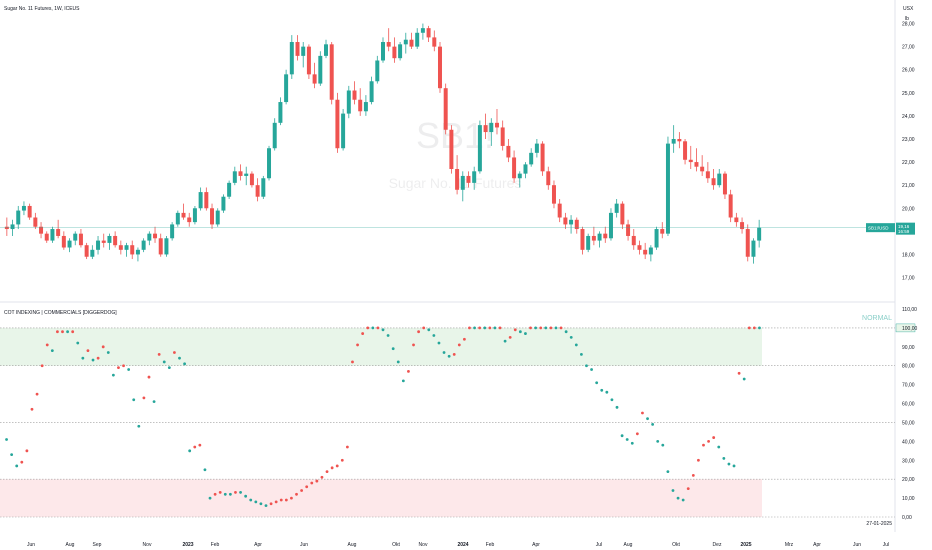  What do you see at coordinates (907, 19) in the screenshot?
I see `unit-label: lb` at bounding box center [907, 19].